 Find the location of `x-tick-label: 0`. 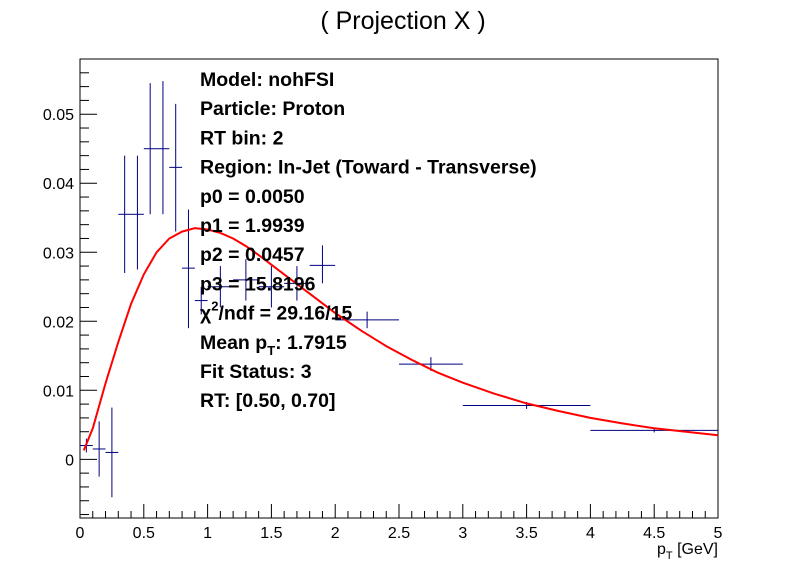

x-tick-label: 0 is located at coordinates (80, 533).